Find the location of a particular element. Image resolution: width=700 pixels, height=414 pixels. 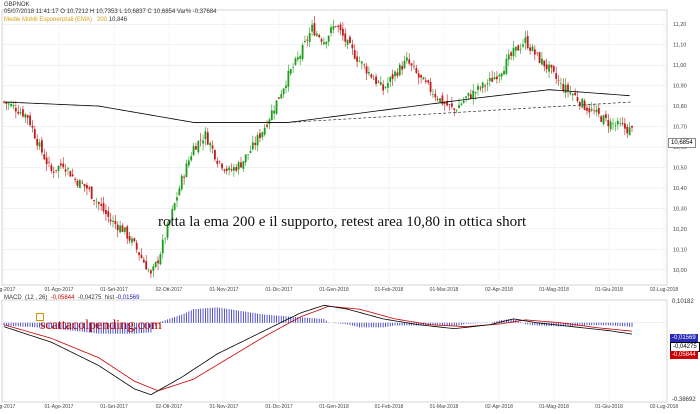

y-tick-label: 10,70 is located at coordinates (680, 128).